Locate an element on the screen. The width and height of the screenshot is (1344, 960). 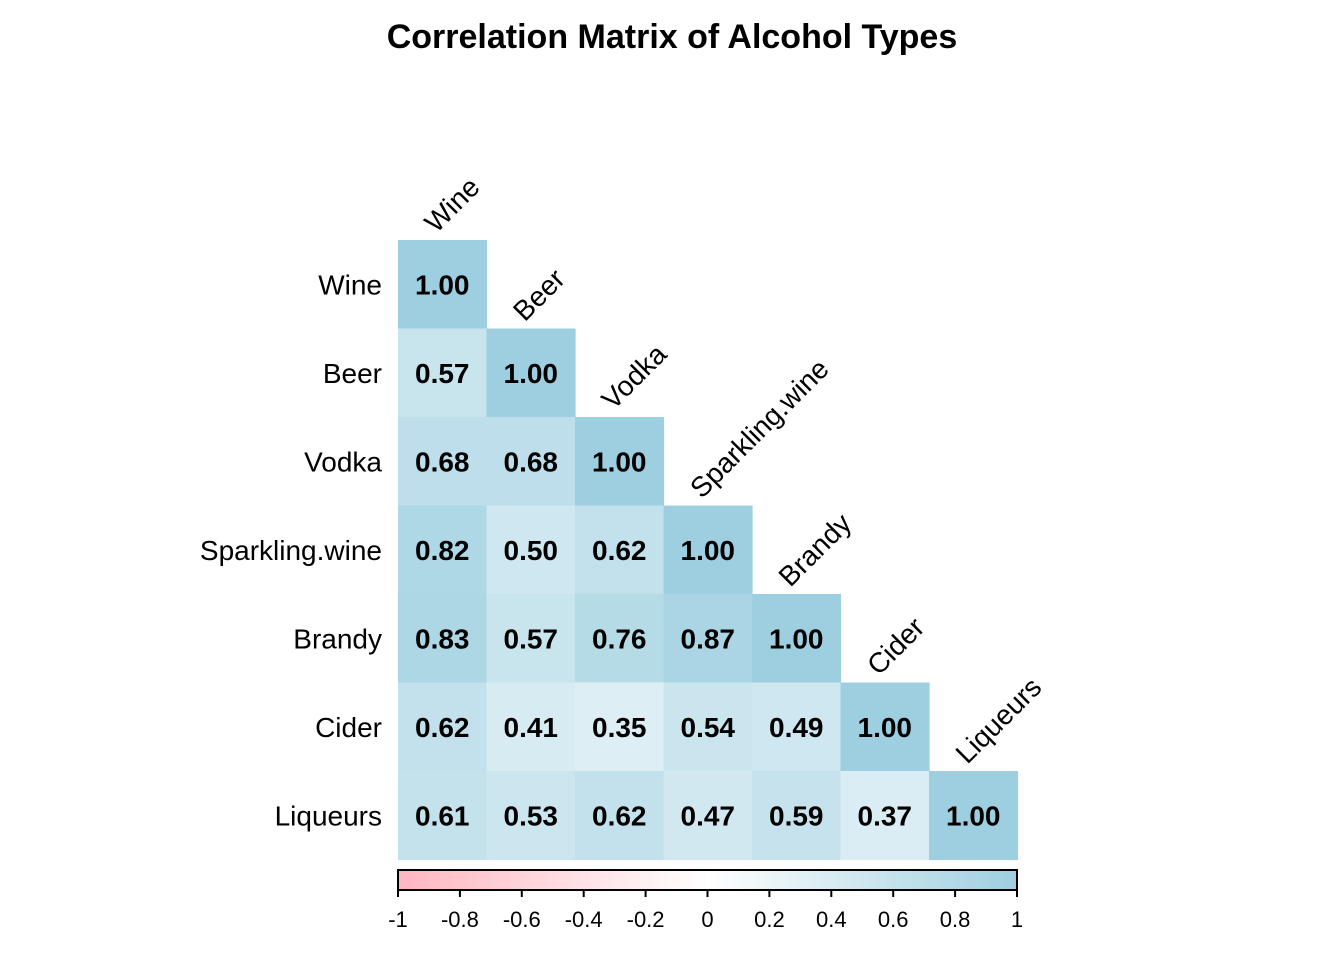
cell-Cider-Cider is located at coordinates (885, 727).